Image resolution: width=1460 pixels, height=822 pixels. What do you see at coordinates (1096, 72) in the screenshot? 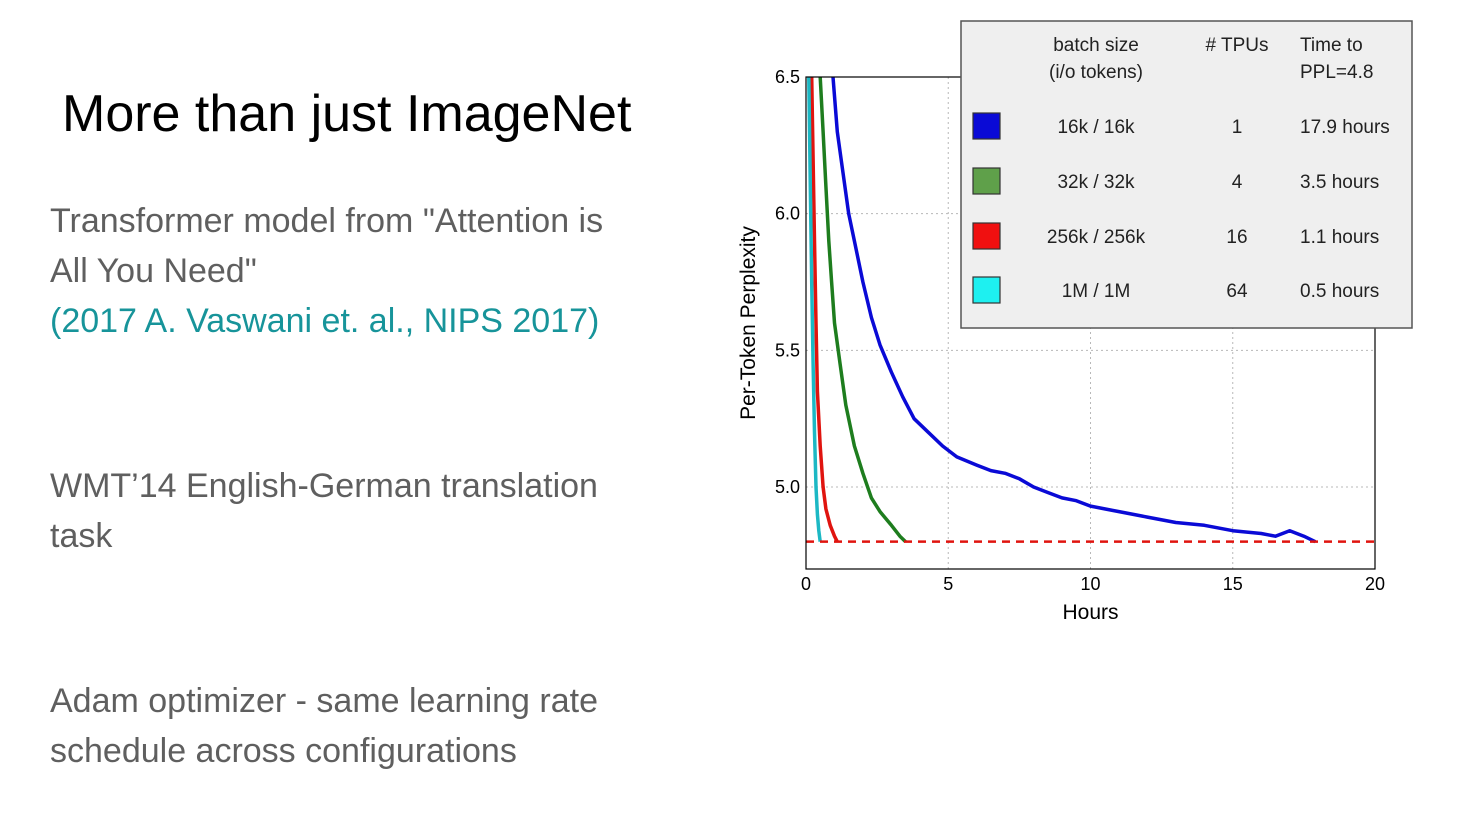
I see `table-header-batch-size: (i/o tokens)` at bounding box center [1096, 72].